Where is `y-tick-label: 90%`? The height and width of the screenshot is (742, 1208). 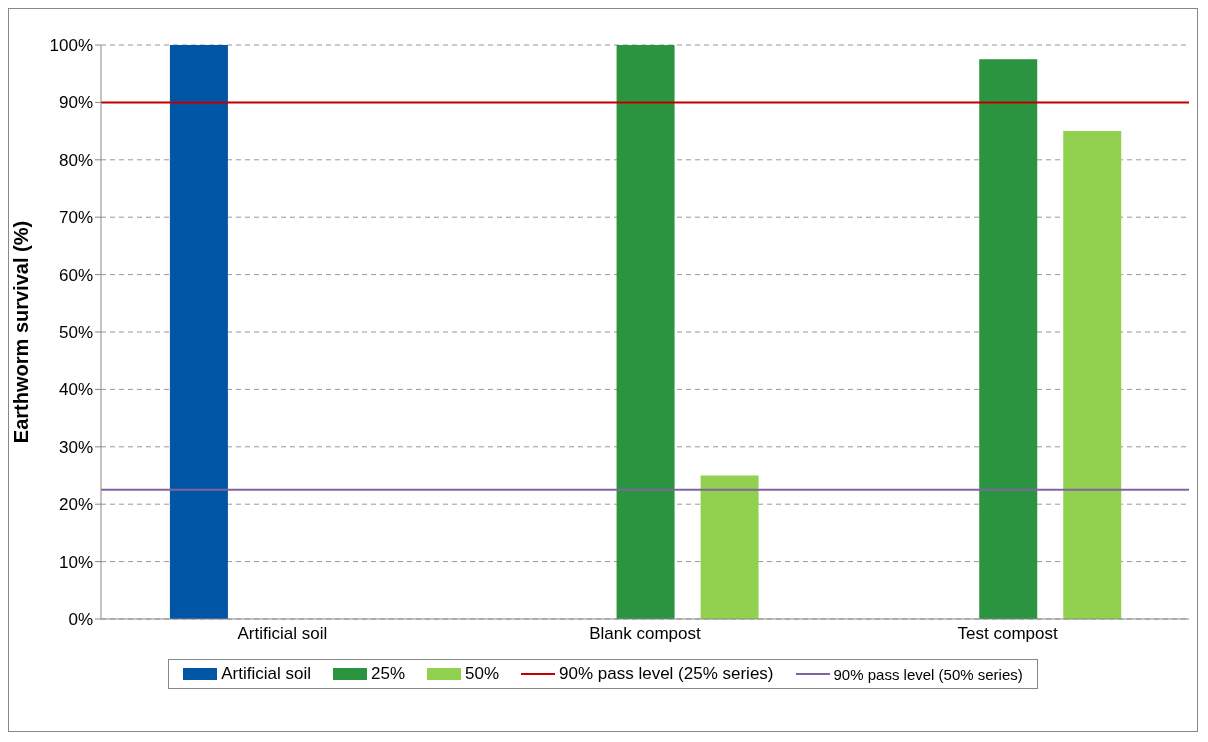
y-tick-label: 90% is located at coordinates (75, 103).